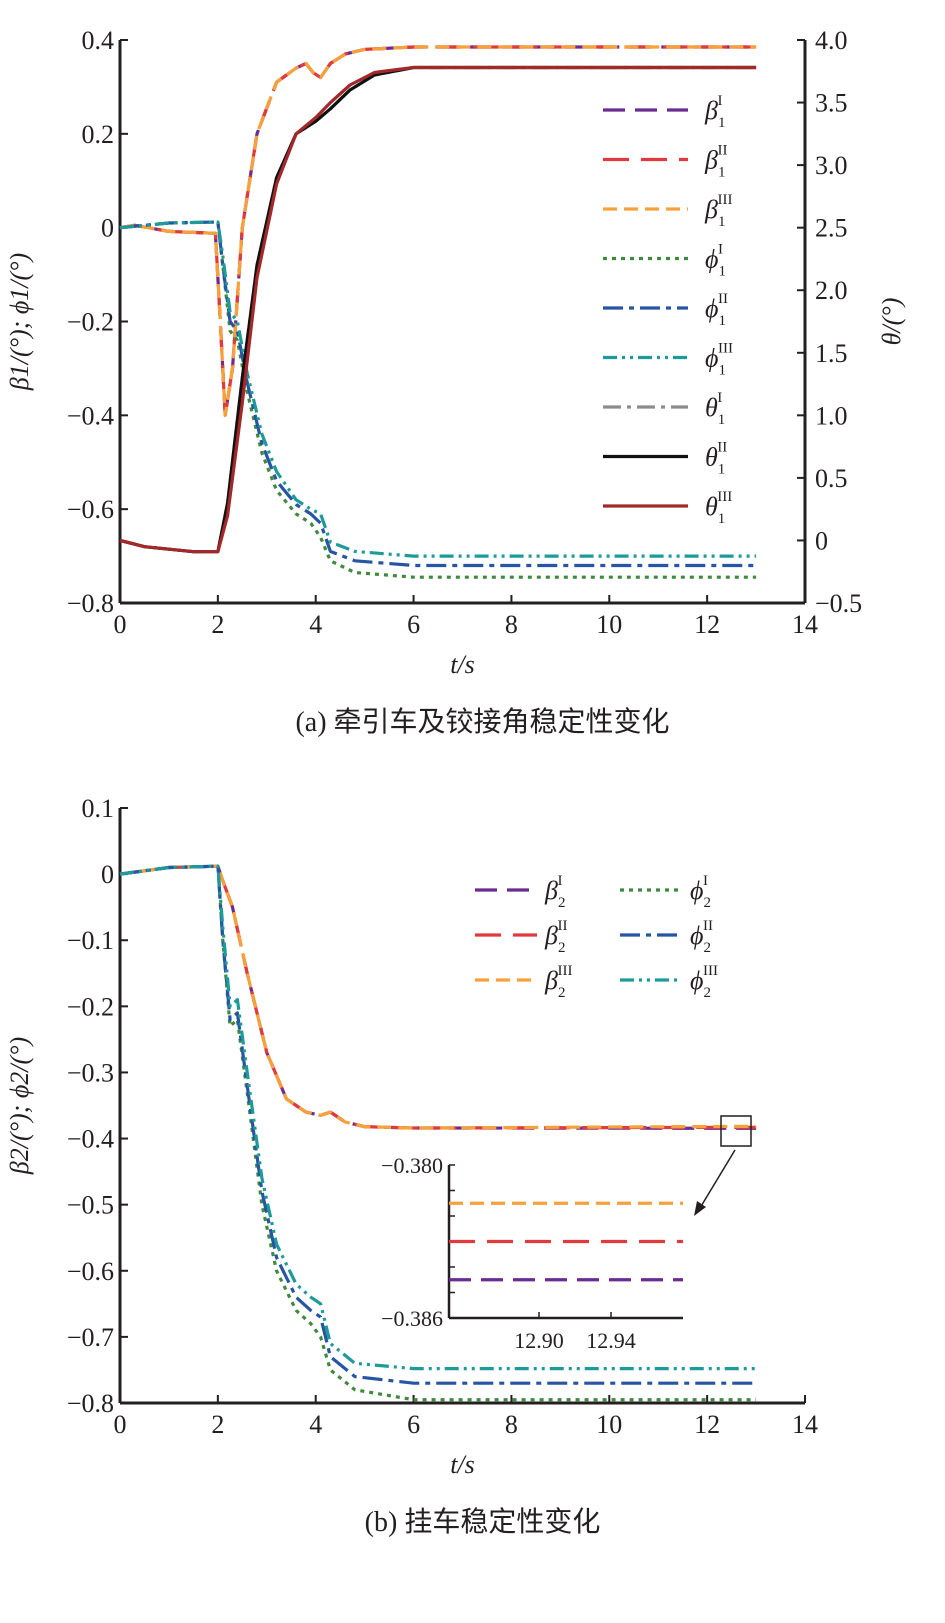  What do you see at coordinates (483, 1522) in the screenshot?
I see `figure-caption: (b) 挂车稳定性变化` at bounding box center [483, 1522].